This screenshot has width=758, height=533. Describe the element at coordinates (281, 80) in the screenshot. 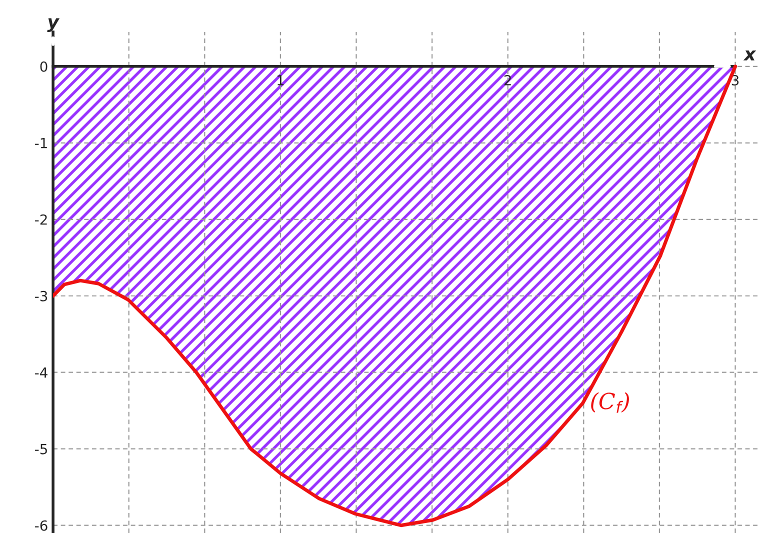

I see `x-tick-label: 1` at that location.